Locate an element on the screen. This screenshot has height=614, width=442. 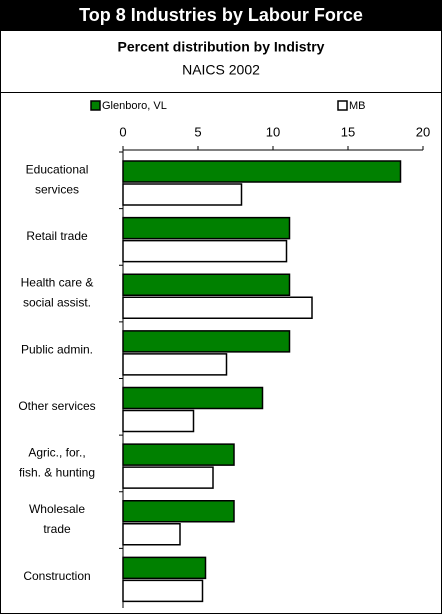
y-tick-label: Construction is located at coordinates (56, 576).